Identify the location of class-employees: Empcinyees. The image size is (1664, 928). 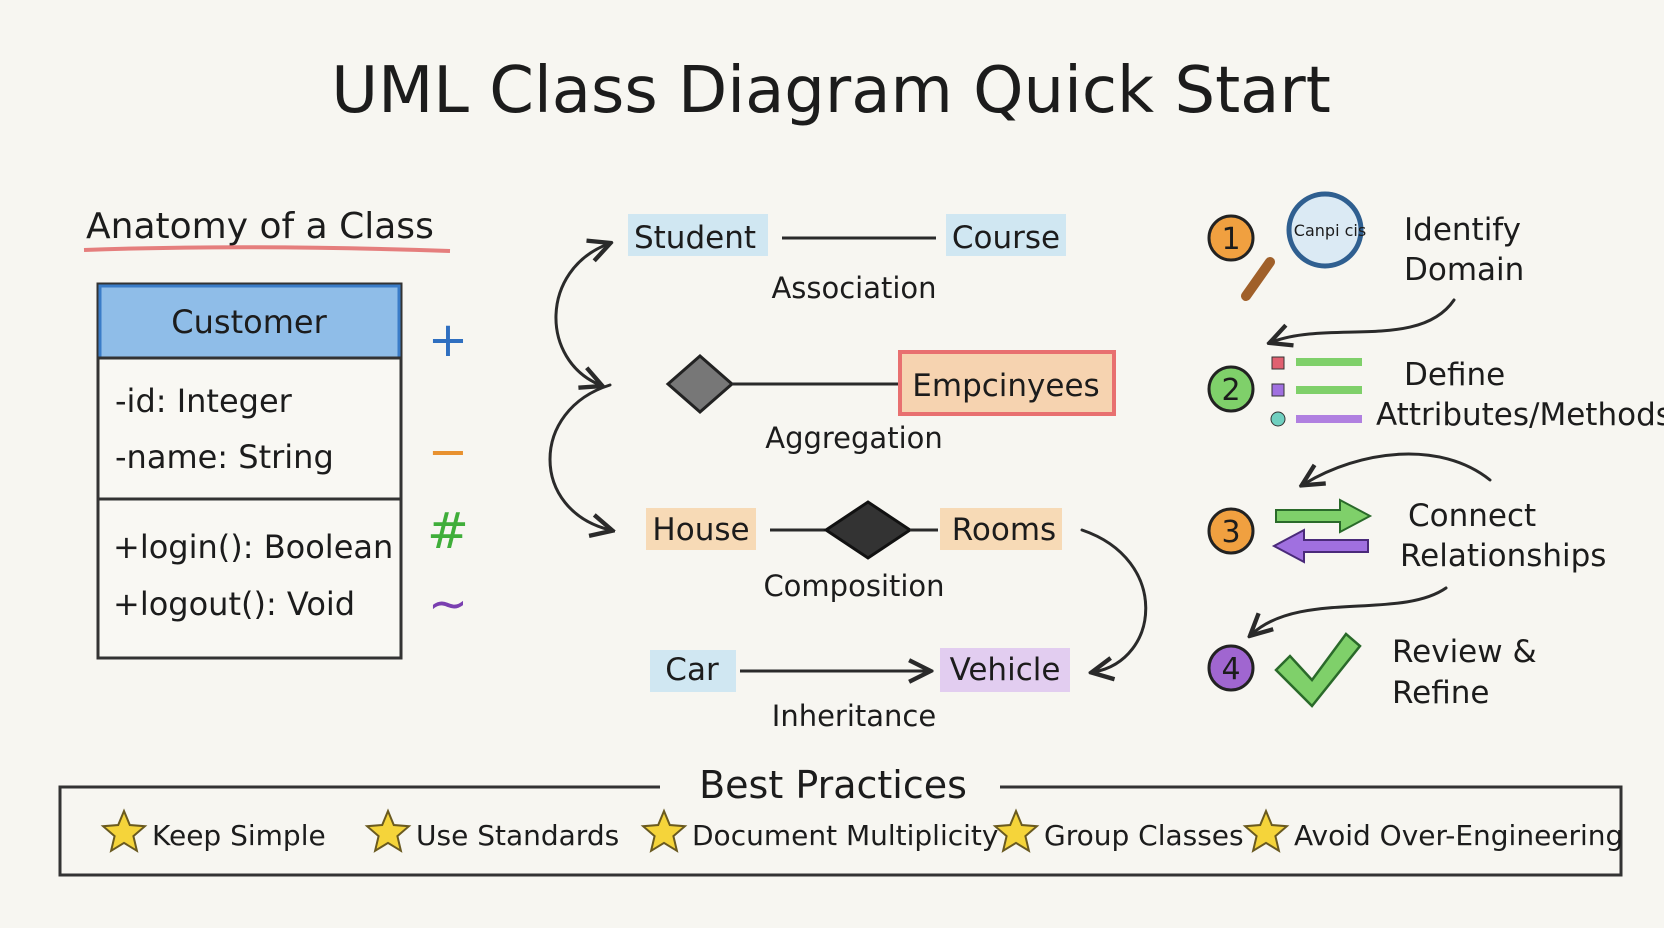
(1005, 386).